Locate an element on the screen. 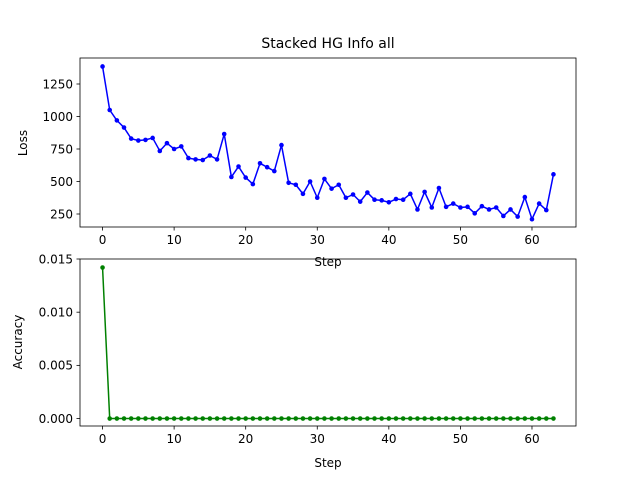 This screenshot has width=640, height=480. accuracy-x-axis-label: Step is located at coordinates (327, 463).